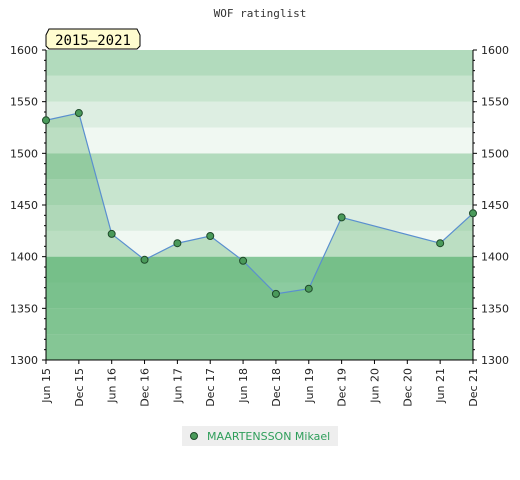 Image resolution: width=520 pixels, height=480 pixels. I want to click on x-tick-label: Dec 17, so click(210, 387).